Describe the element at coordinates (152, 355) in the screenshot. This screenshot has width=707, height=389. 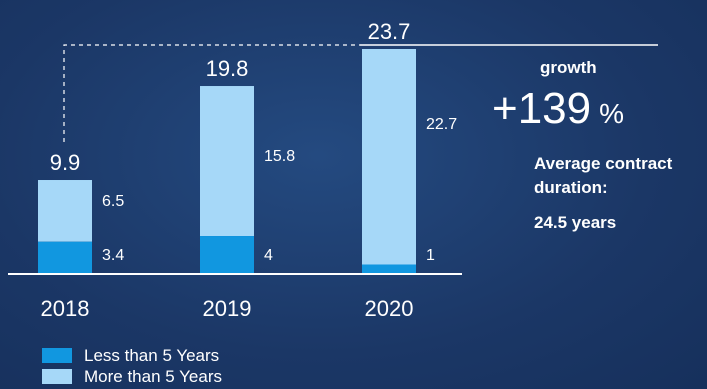
I see `legend-label-less-than-5: Less than 5 Years` at that location.